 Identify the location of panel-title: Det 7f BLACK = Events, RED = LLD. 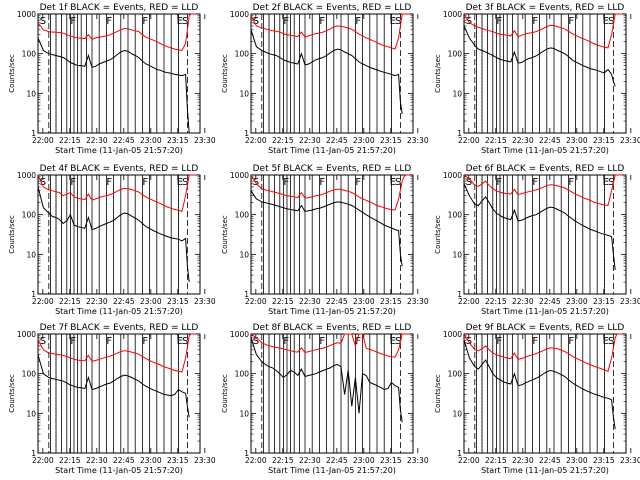
(119, 328).